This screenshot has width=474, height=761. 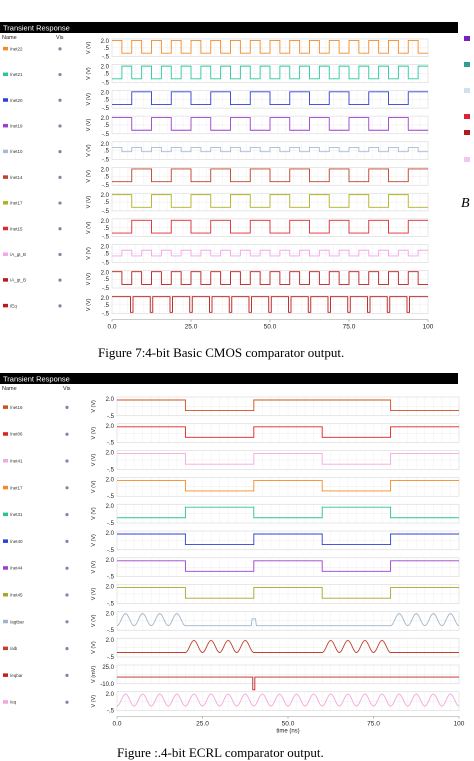 I want to click on signal-name: /net45, so click(x=16, y=595).